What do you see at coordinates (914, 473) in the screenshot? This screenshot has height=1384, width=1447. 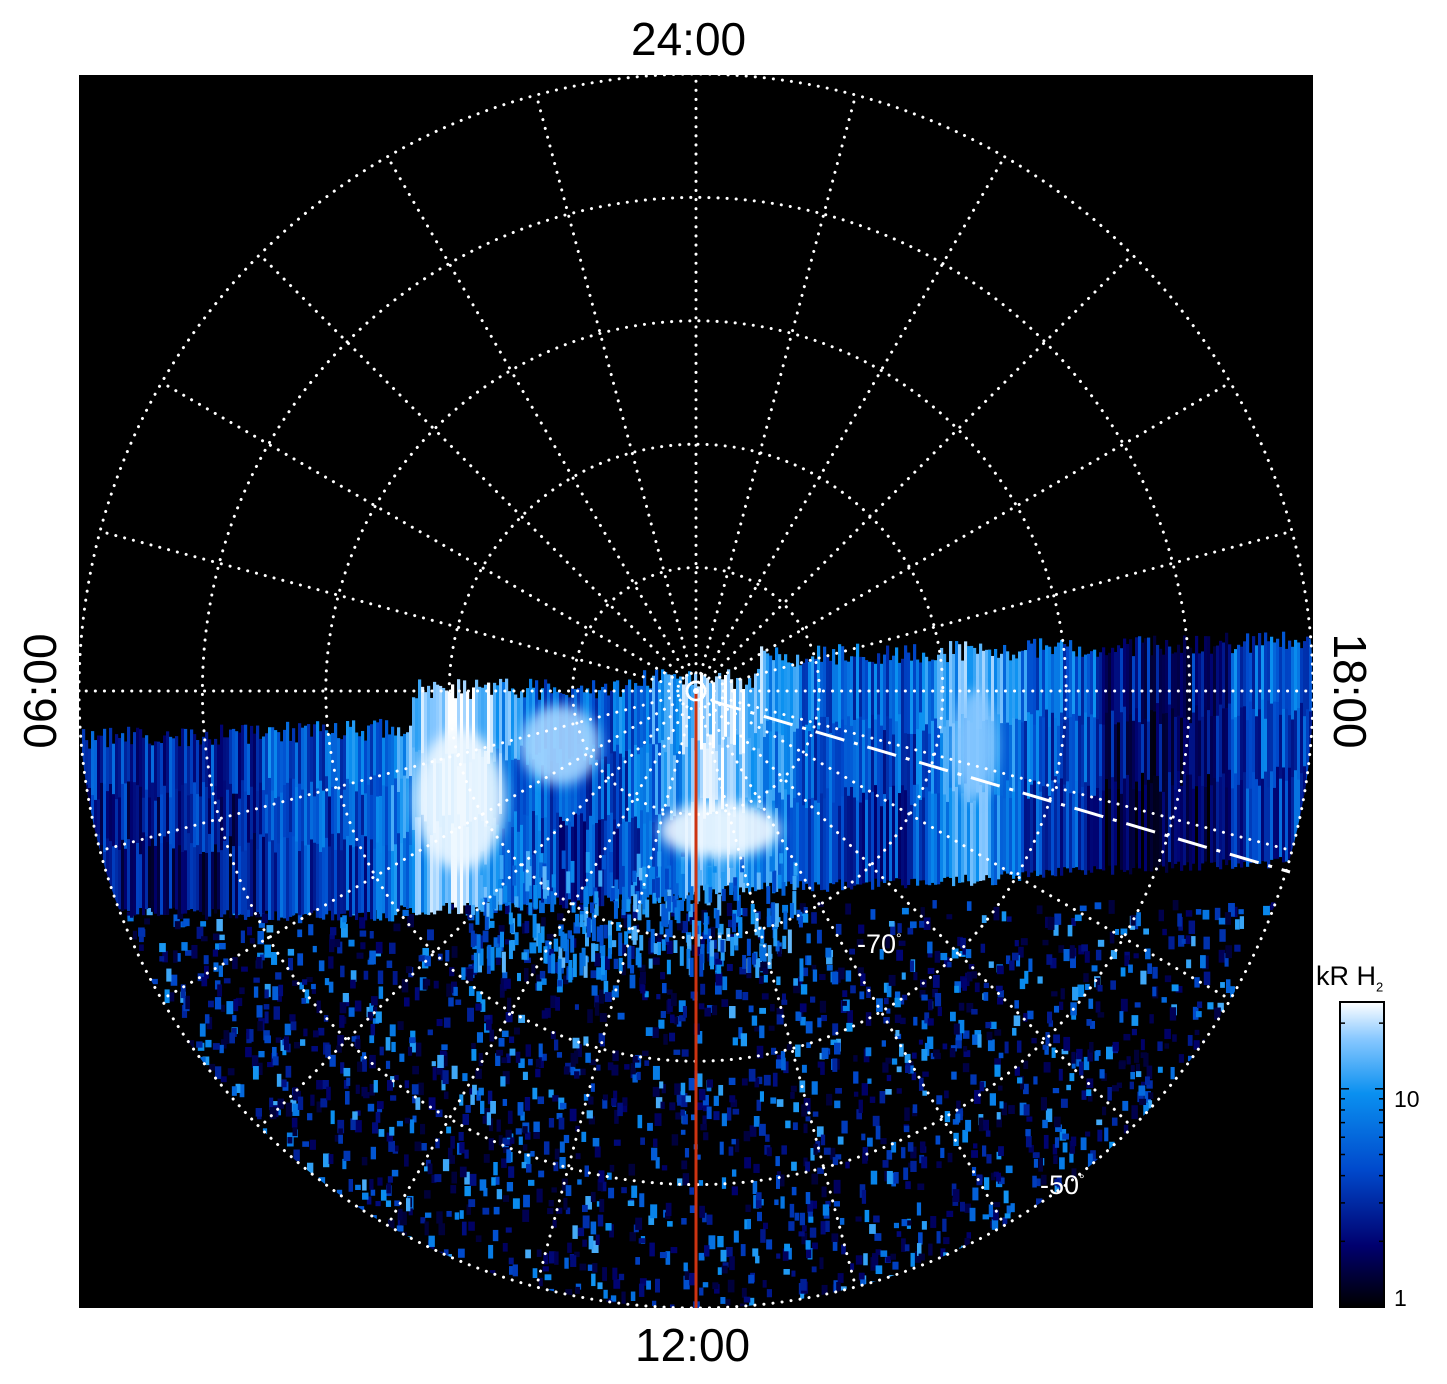 I see `meridian-line` at bounding box center [914, 473].